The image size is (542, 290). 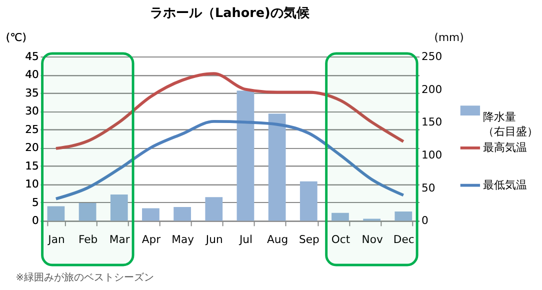 What do you see at coordinates (432, 122) in the screenshot?
I see `y2-tick-label: 150` at bounding box center [432, 122].